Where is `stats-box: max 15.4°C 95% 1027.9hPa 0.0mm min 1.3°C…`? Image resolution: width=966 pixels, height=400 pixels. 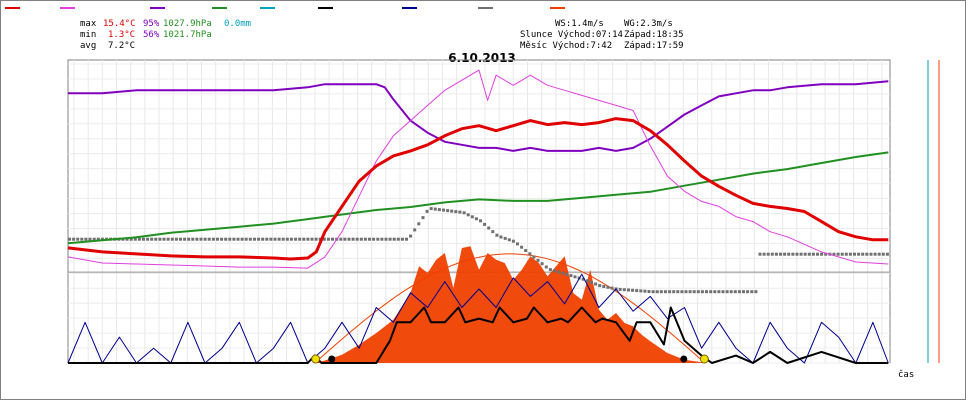
stats-box: max 15.4°C 95% 1027.9hPa 0.0mm min 1.3°C… is located at coordinates (165, 35).